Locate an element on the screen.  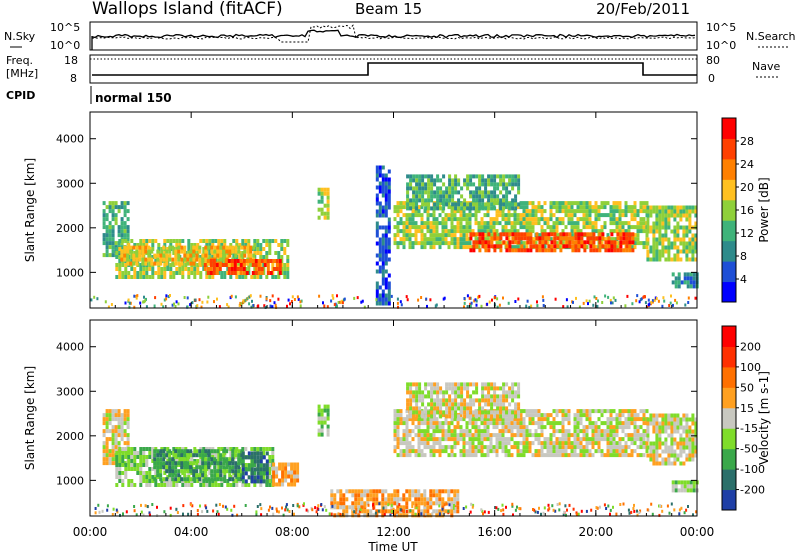
noise-tick-bottom-right: 10^0 is located at coordinates (721, 45).